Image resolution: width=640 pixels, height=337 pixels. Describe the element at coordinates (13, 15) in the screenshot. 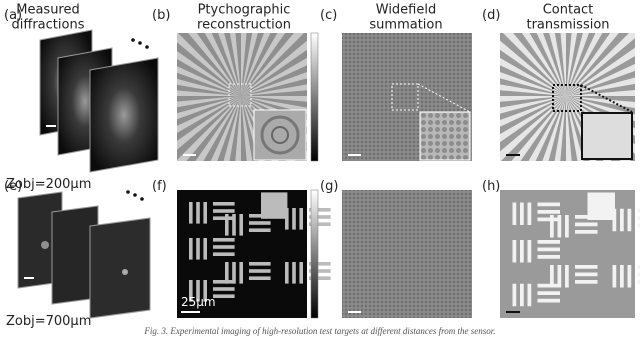

I see `panel-label: (a)` at that location.